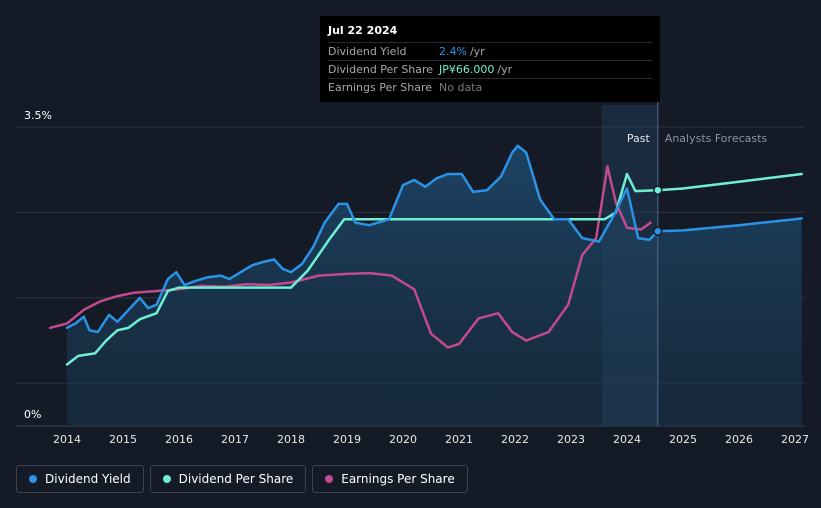  Describe the element at coordinates (453, 51) in the screenshot. I see `tooltip-value: 2.4%` at that location.